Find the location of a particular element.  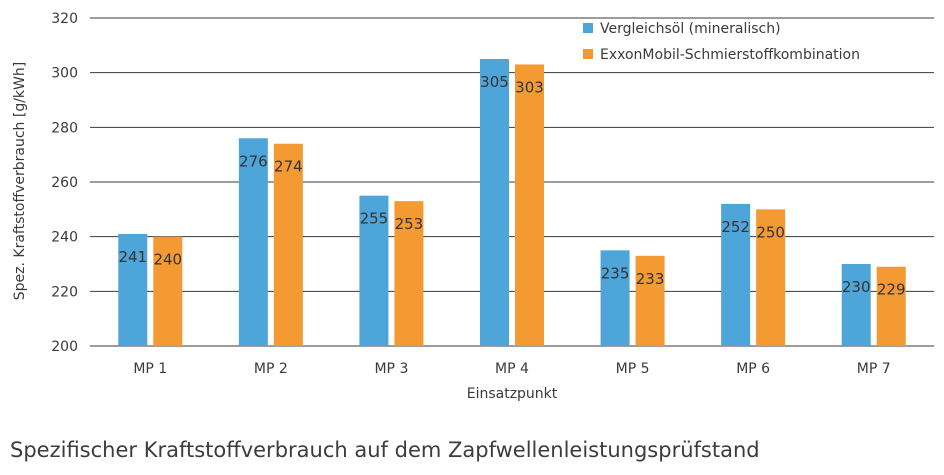

x-tick-label: MP 3 is located at coordinates (391, 369).